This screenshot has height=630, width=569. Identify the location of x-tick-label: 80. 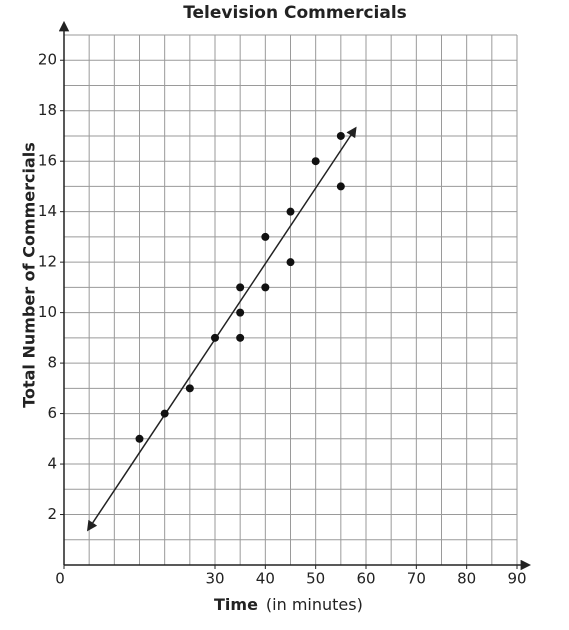
(466, 579).